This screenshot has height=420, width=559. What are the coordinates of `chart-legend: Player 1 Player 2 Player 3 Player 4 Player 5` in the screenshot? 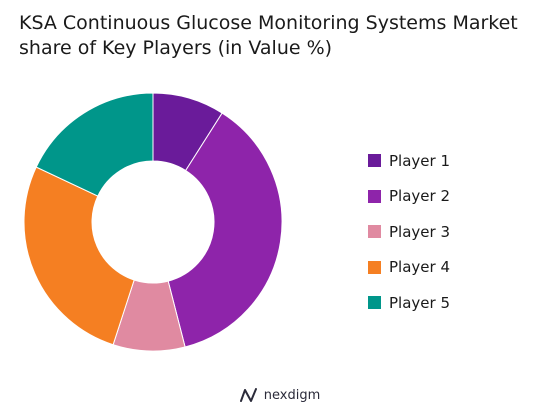 It's located at (409, 232).